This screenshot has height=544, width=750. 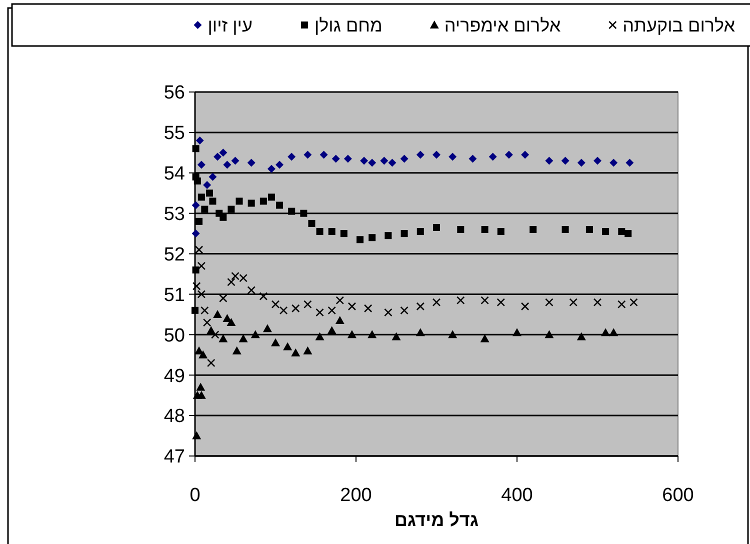 I want to click on y-tick-label: 55, so click(x=174, y=133).